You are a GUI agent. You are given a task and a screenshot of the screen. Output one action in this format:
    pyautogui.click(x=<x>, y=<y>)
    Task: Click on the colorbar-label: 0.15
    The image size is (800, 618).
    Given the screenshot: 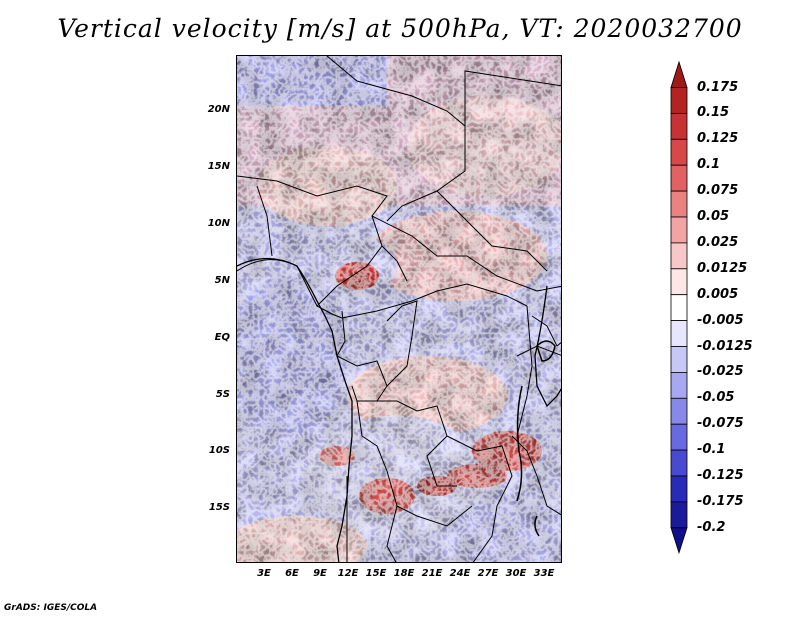 What is the action you would take?
    pyautogui.click(x=713, y=113)
    